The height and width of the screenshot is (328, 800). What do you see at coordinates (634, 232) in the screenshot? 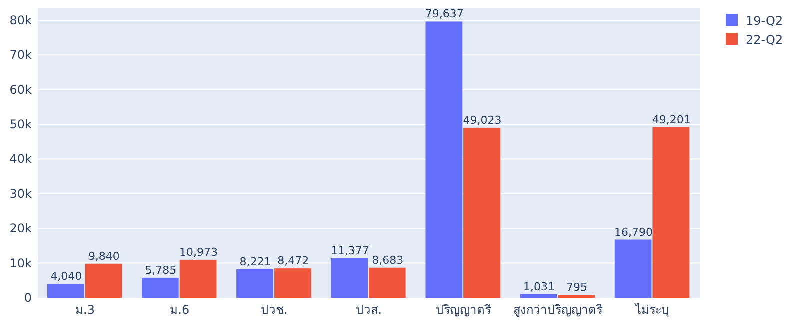
I see `data-label: 16,790` at bounding box center [634, 232].